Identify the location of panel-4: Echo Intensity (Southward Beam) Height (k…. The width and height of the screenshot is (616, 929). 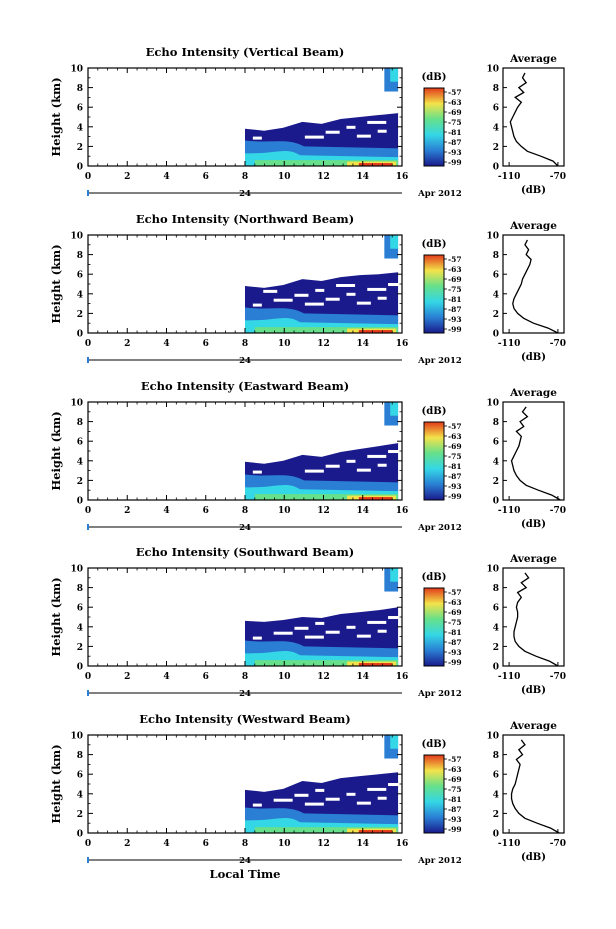
(307, 622).